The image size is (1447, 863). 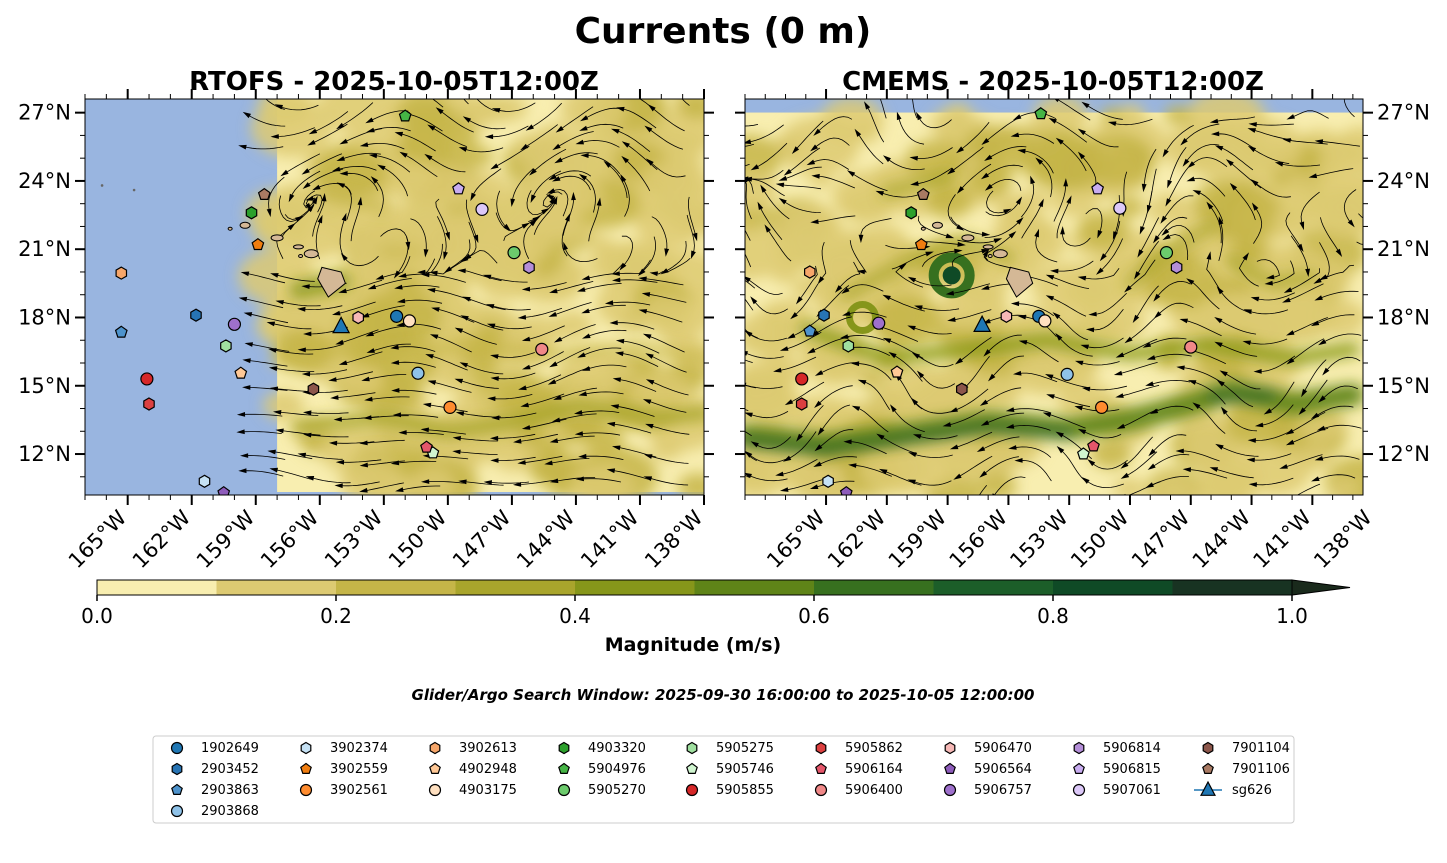 I want to click on figure-title: Currents (0 m), so click(x=723, y=31).